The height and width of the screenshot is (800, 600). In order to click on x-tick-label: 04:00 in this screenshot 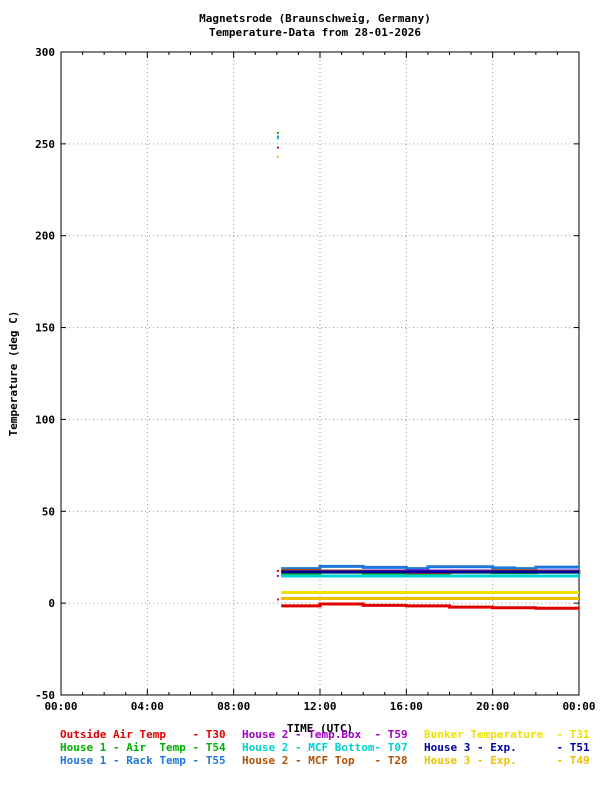, I will do `click(147, 706)`.